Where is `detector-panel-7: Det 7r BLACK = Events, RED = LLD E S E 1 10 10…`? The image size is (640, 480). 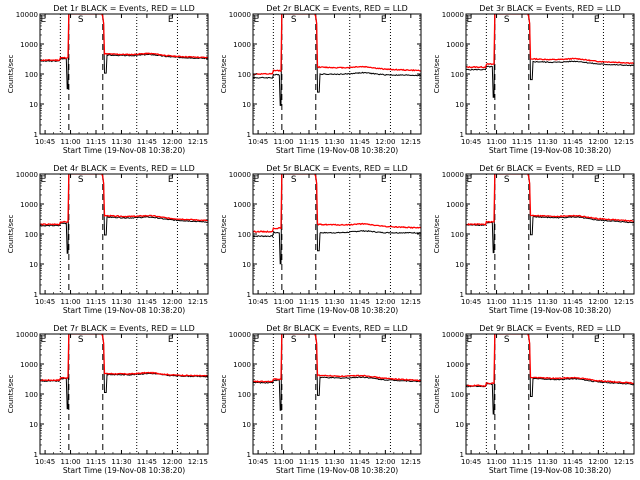 detector-panel-7: Det 7r BLACK = Events, RED = LLD E S E 1 10 10… is located at coordinates (108, 399).